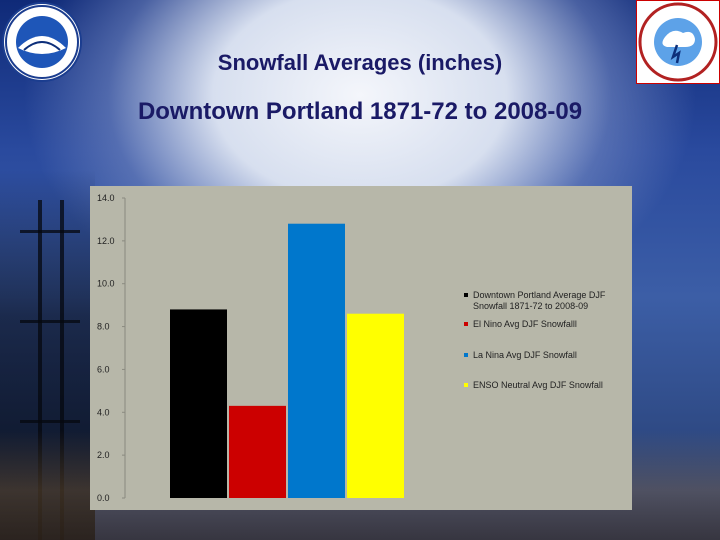  Describe the element at coordinates (106, 284) in the screenshot. I see `y-tick-label: 10.0` at that location.